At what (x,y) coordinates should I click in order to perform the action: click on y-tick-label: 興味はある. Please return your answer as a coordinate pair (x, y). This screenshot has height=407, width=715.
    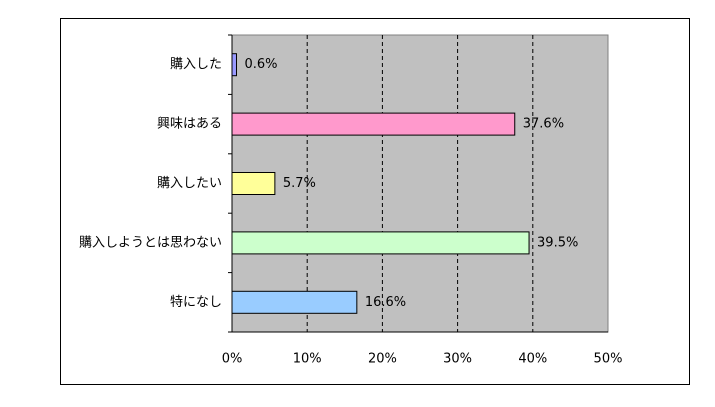
    Looking at the image, I should click on (189, 124).